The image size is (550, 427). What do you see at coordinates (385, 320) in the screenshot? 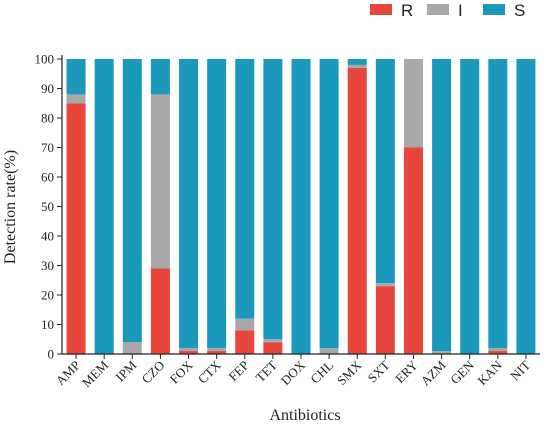
I see `bar-sxt-r` at bounding box center [385, 320].